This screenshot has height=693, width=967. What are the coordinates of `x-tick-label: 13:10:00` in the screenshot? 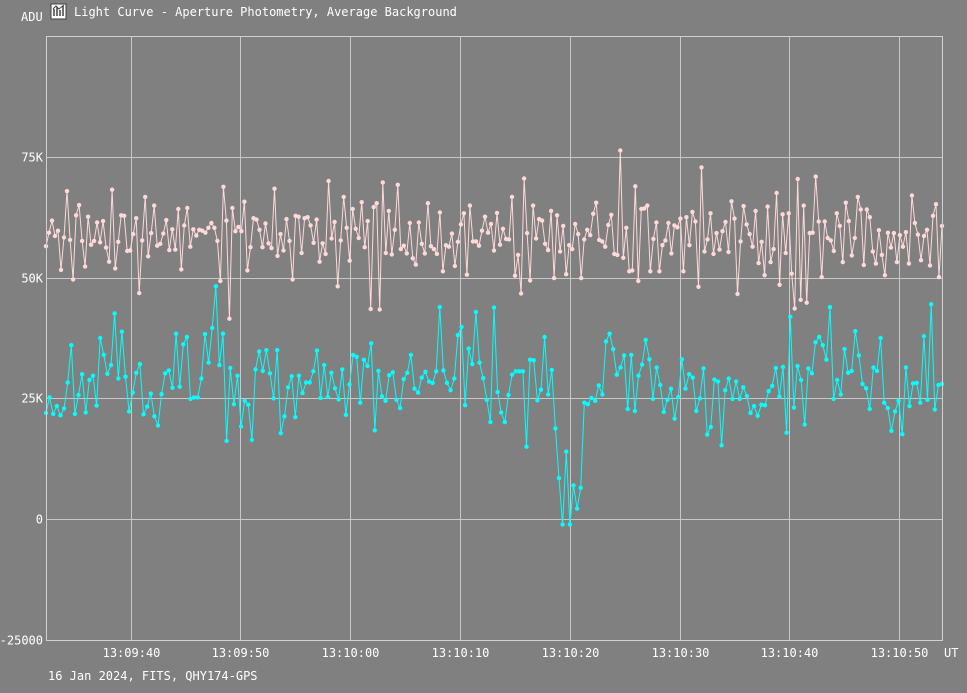 It's located at (351, 653).